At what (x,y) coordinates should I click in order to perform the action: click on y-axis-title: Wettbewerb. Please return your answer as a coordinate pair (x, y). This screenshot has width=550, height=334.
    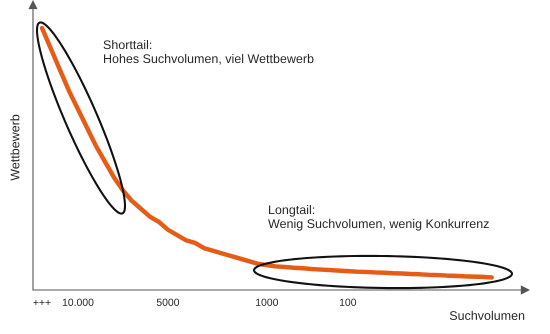
    Looking at the image, I should click on (15, 147).